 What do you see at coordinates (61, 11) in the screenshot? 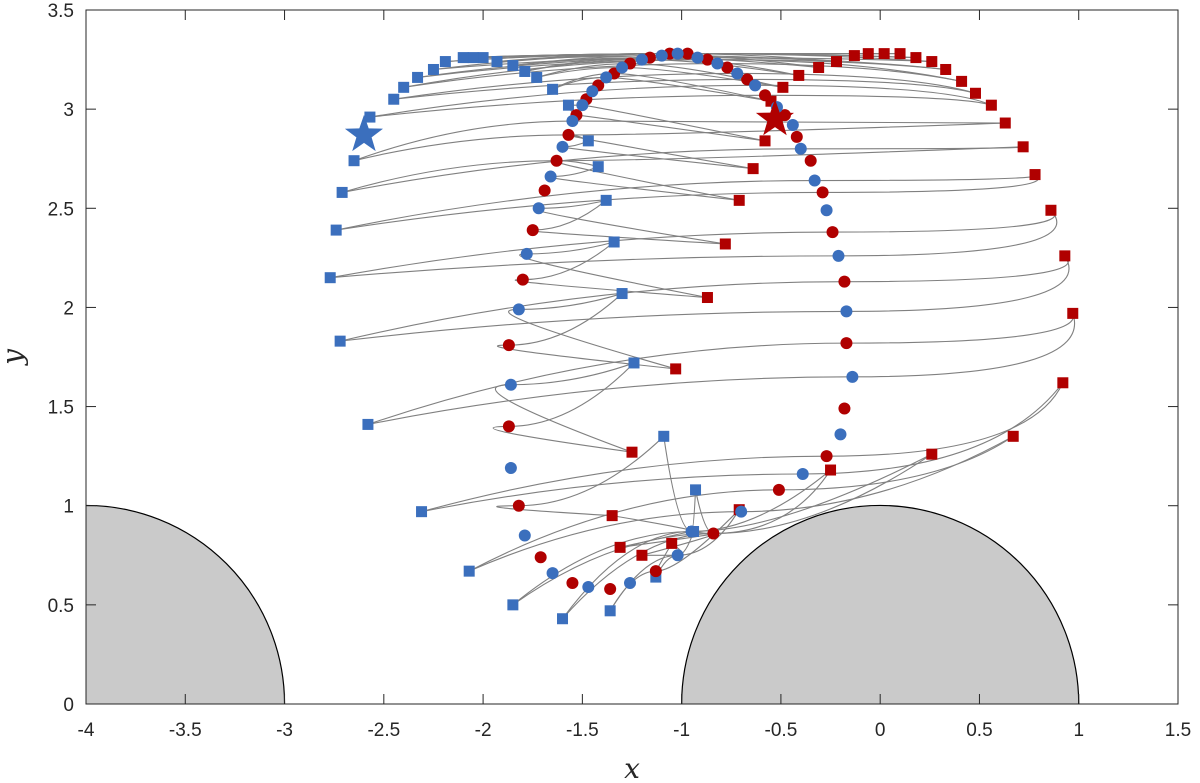
I see `y-tick-label: 3.5` at bounding box center [61, 11].